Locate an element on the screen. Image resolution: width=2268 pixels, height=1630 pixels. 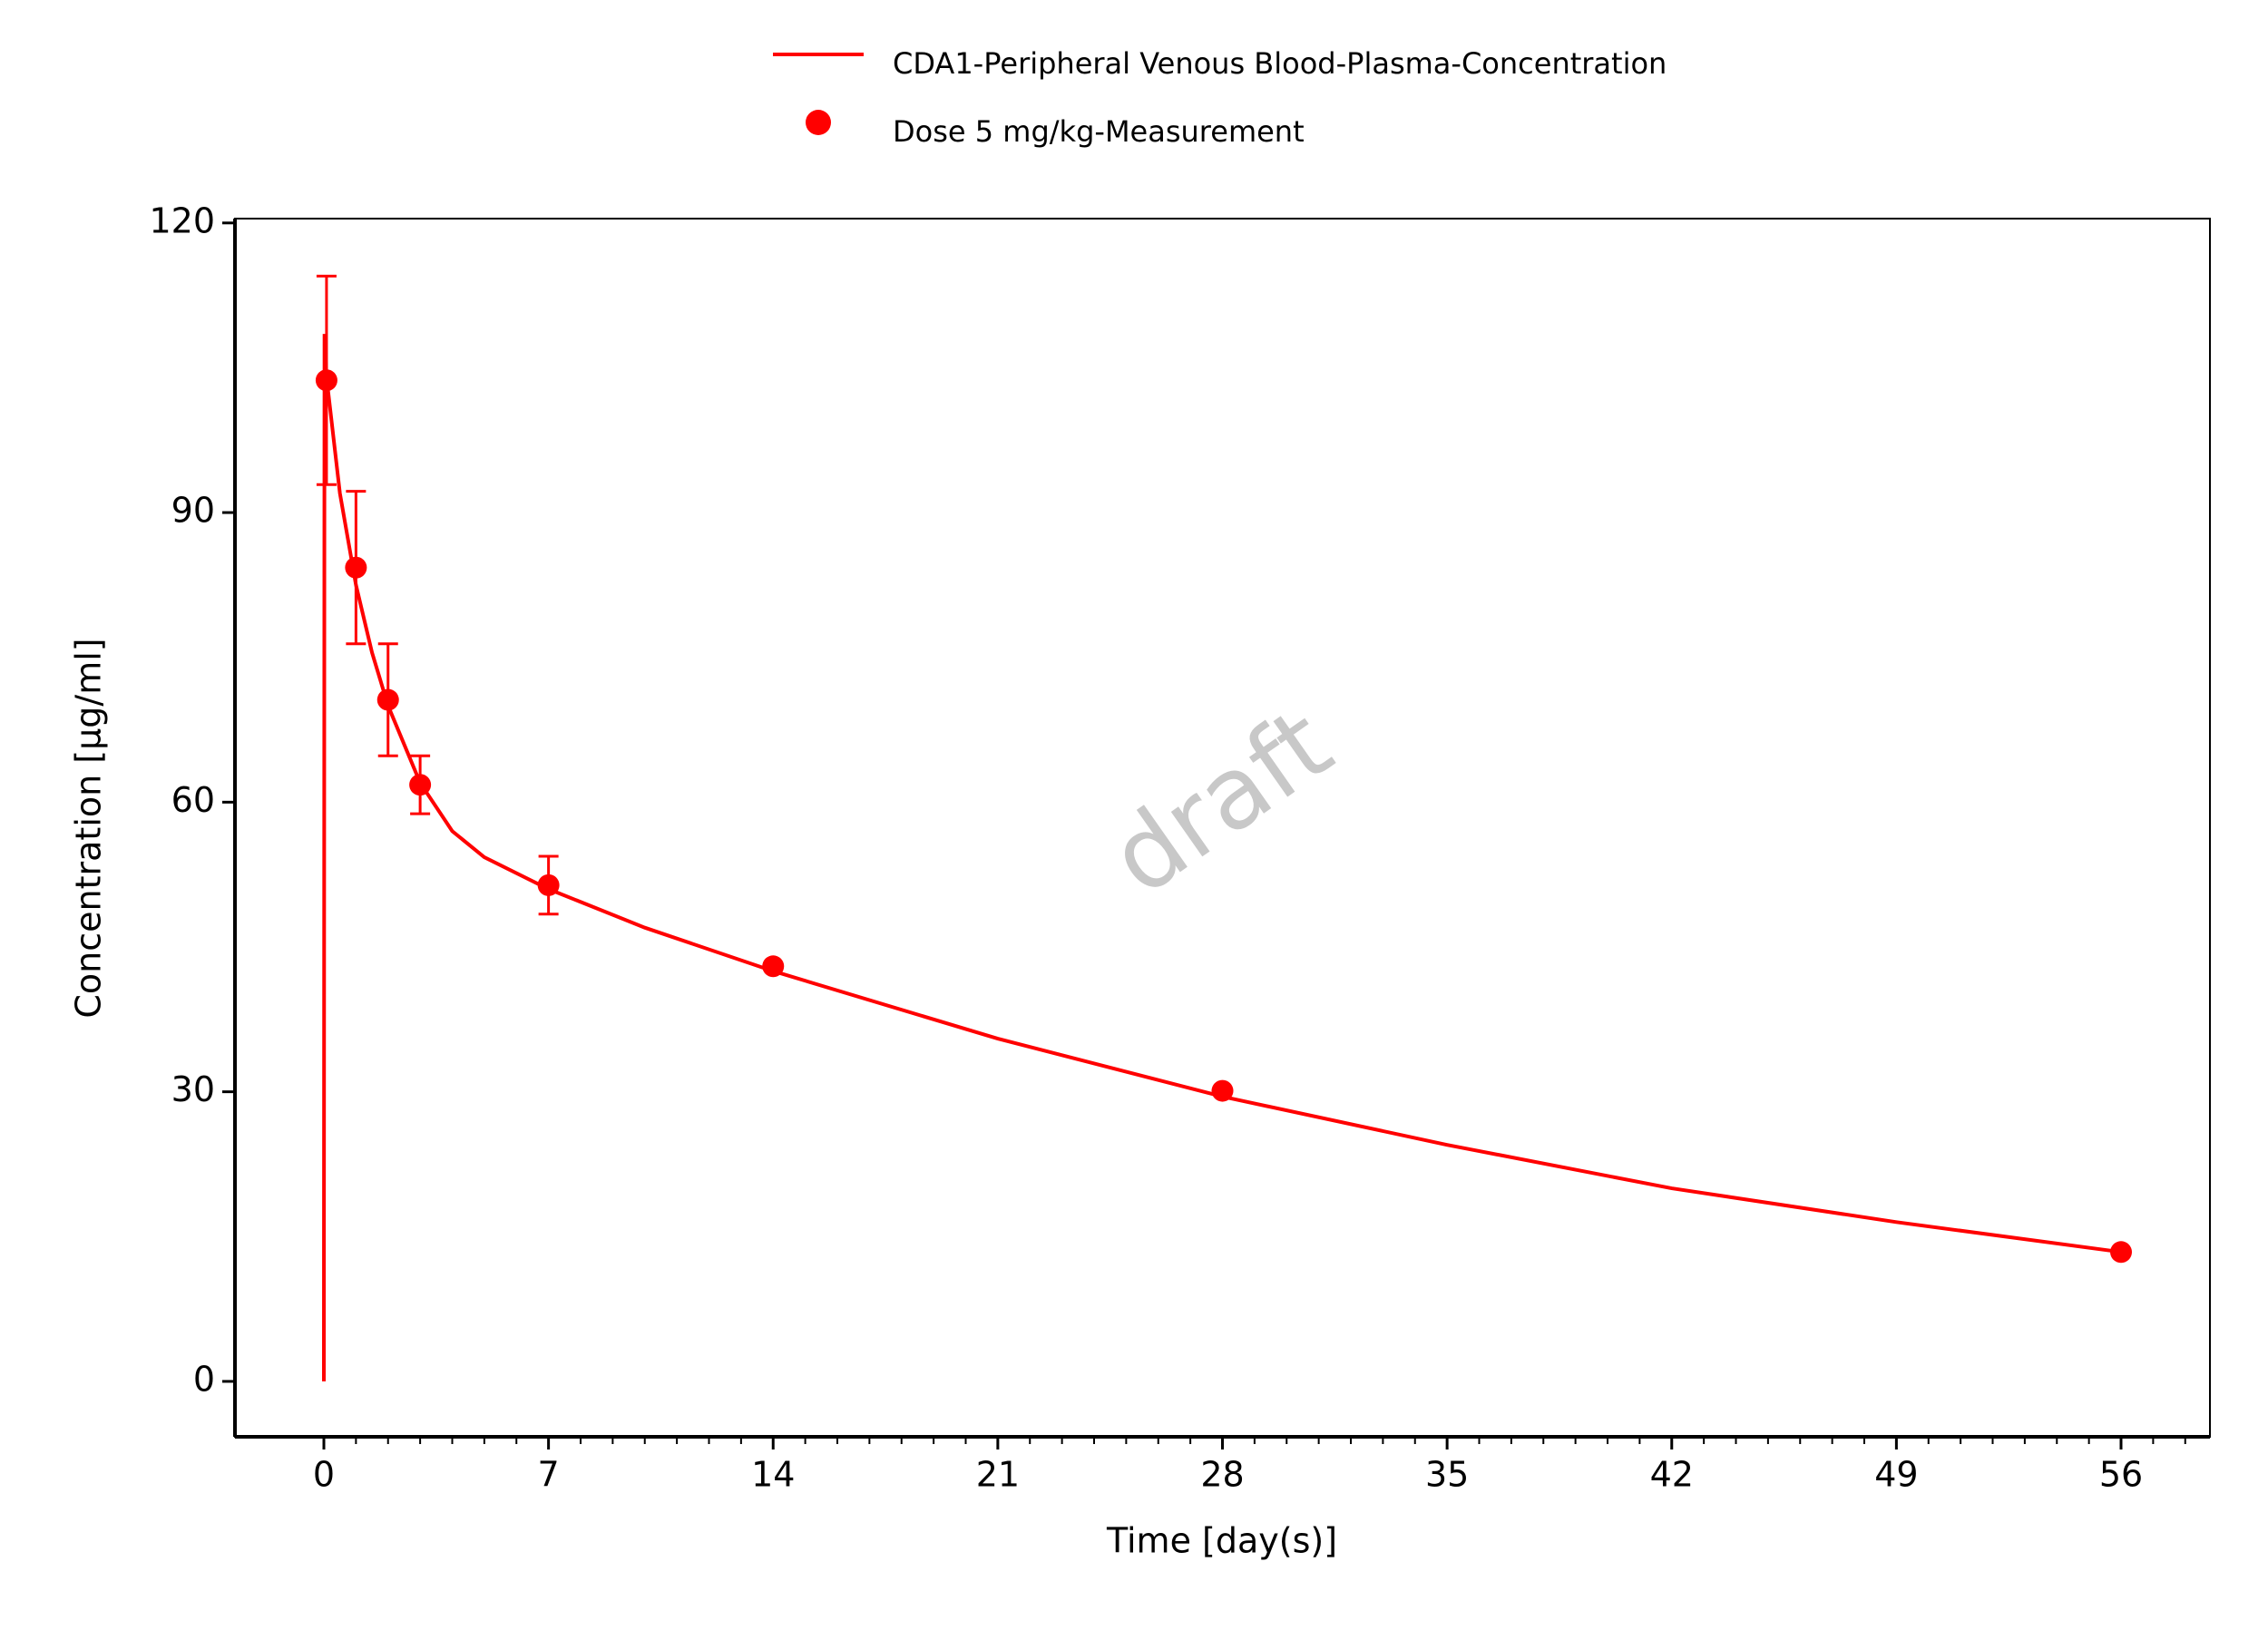
x-tick-label: 14 is located at coordinates (773, 1475).